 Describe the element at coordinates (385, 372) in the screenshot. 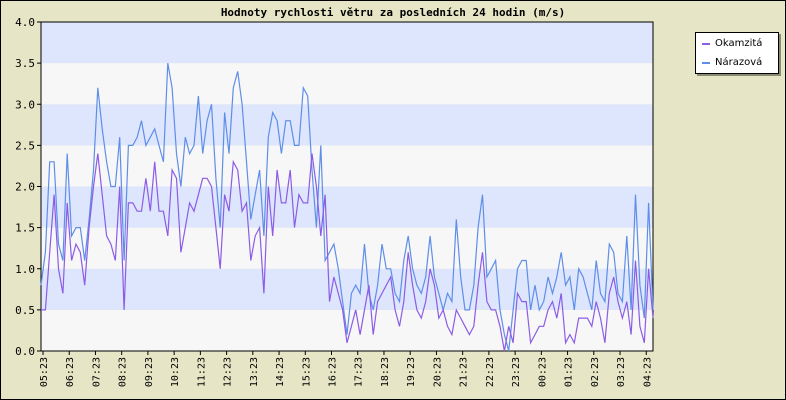

I see `x-tick-label: 18:23` at that location.